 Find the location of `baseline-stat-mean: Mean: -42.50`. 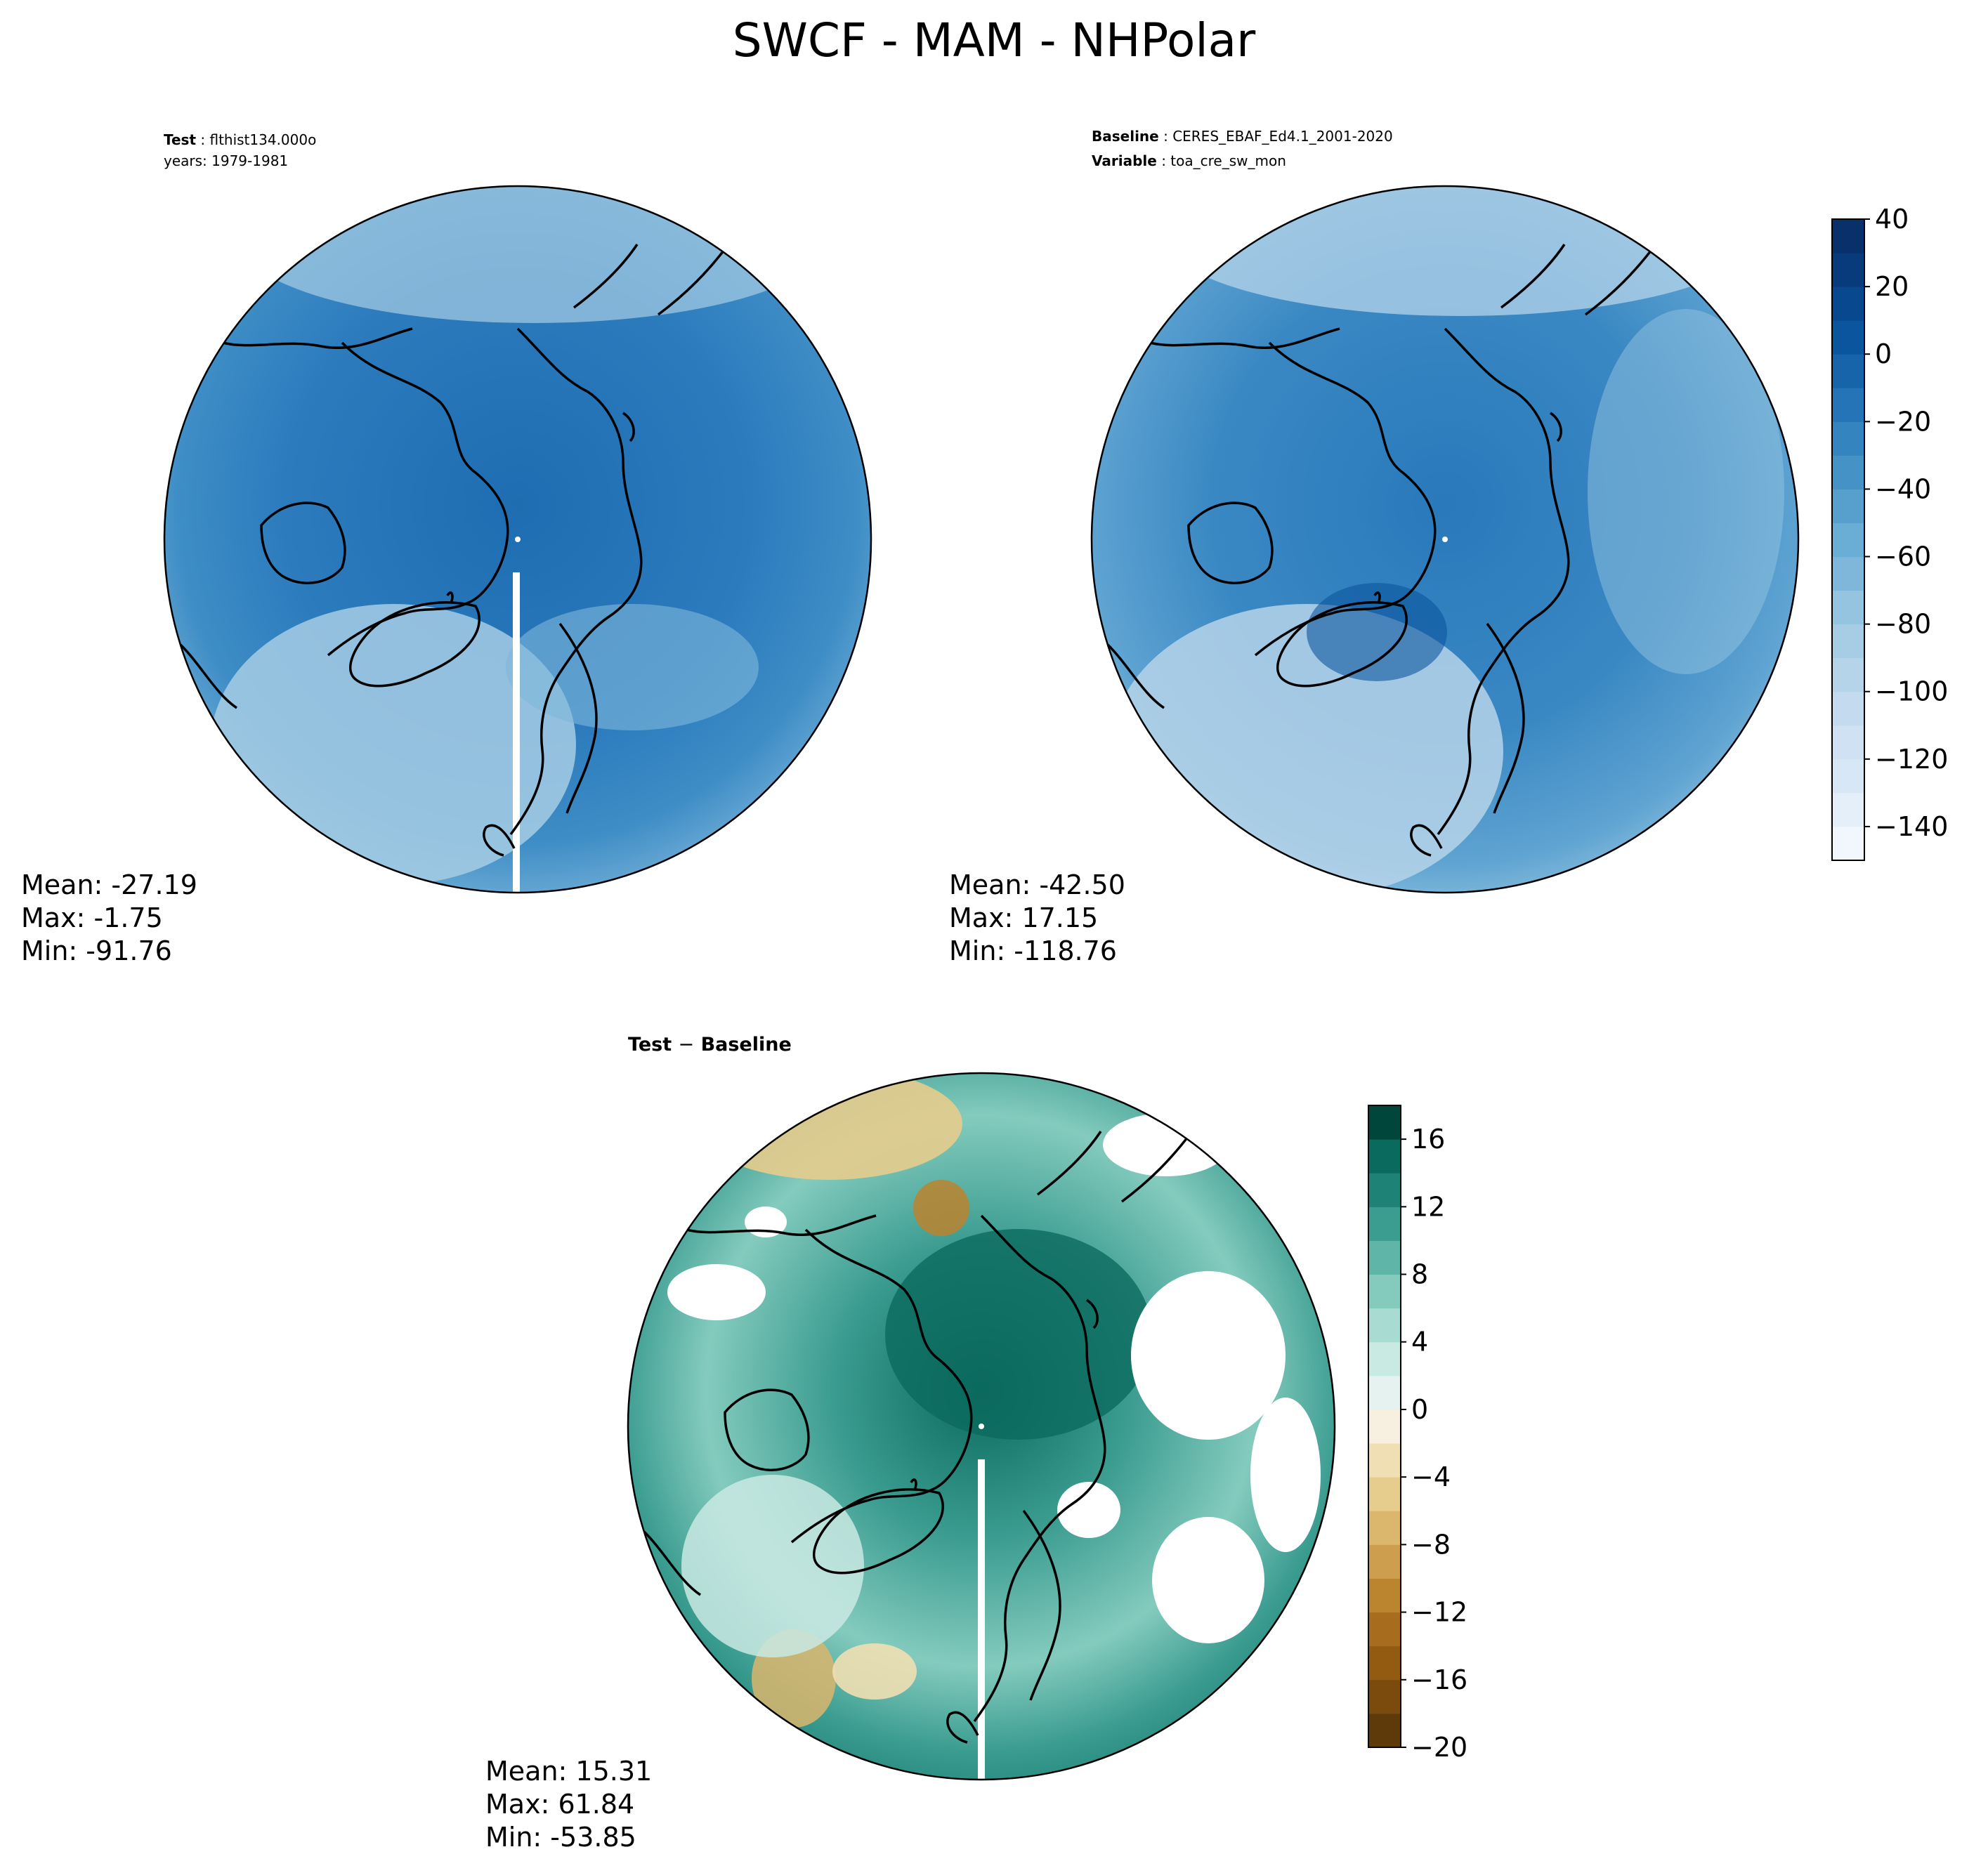

baseline-stat-mean: Mean: -42.50 is located at coordinates (1037, 884).